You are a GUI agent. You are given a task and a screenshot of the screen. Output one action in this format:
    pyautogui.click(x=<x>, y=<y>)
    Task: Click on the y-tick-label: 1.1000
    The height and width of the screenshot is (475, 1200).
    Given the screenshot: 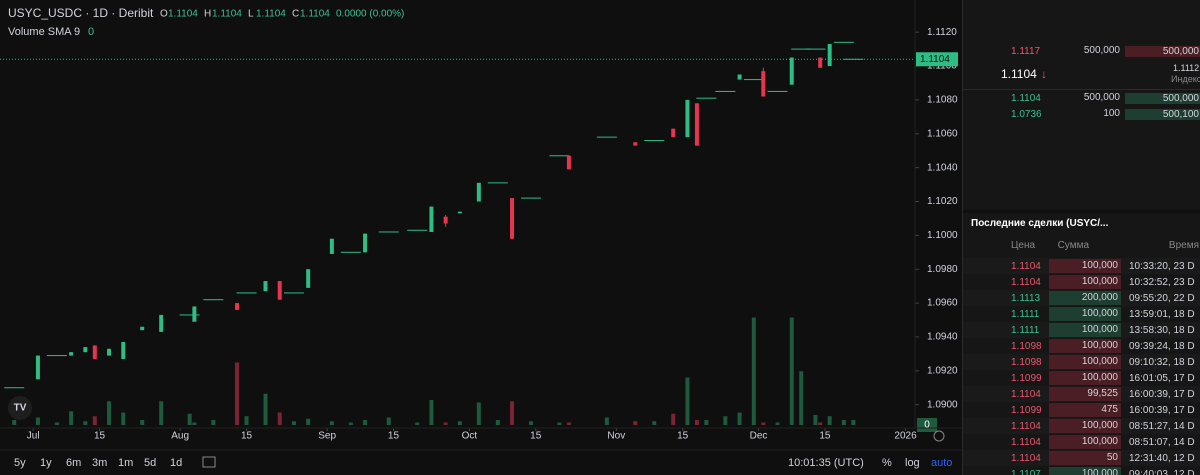 What is the action you would take?
    pyautogui.click(x=942, y=235)
    